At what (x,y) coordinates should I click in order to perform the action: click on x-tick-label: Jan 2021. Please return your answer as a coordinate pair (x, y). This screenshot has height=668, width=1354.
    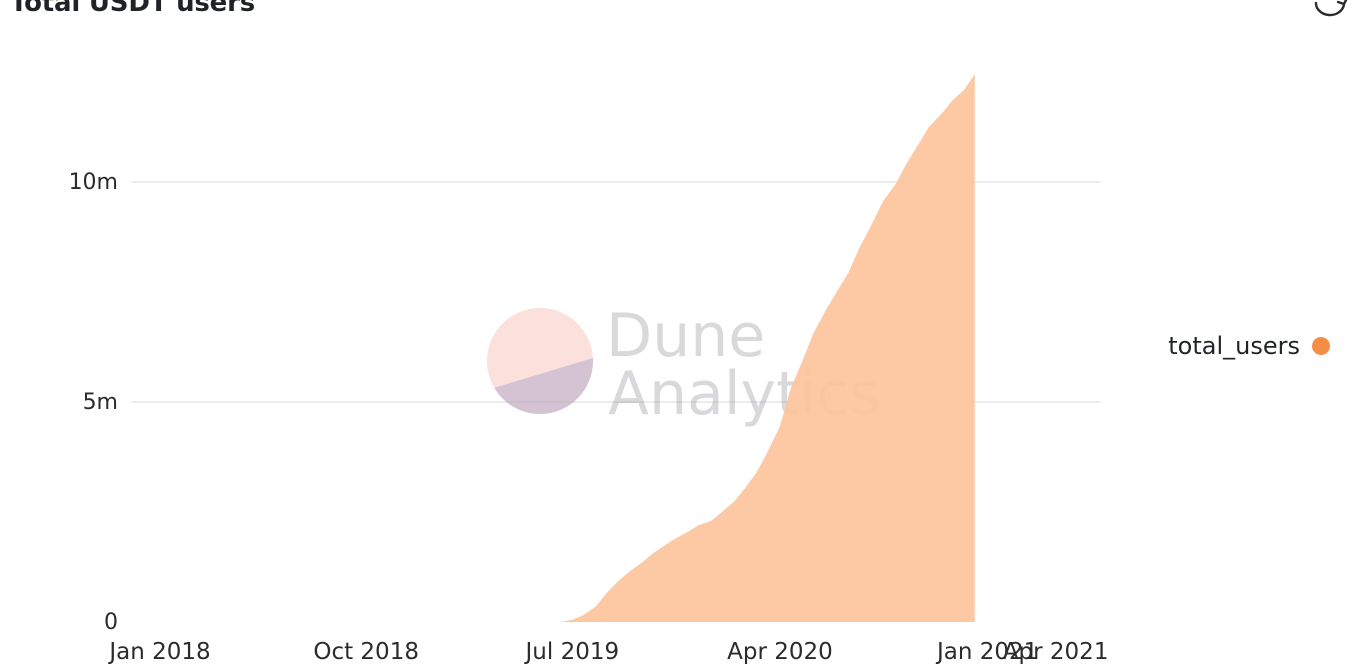
    Looking at the image, I should click on (986, 652).